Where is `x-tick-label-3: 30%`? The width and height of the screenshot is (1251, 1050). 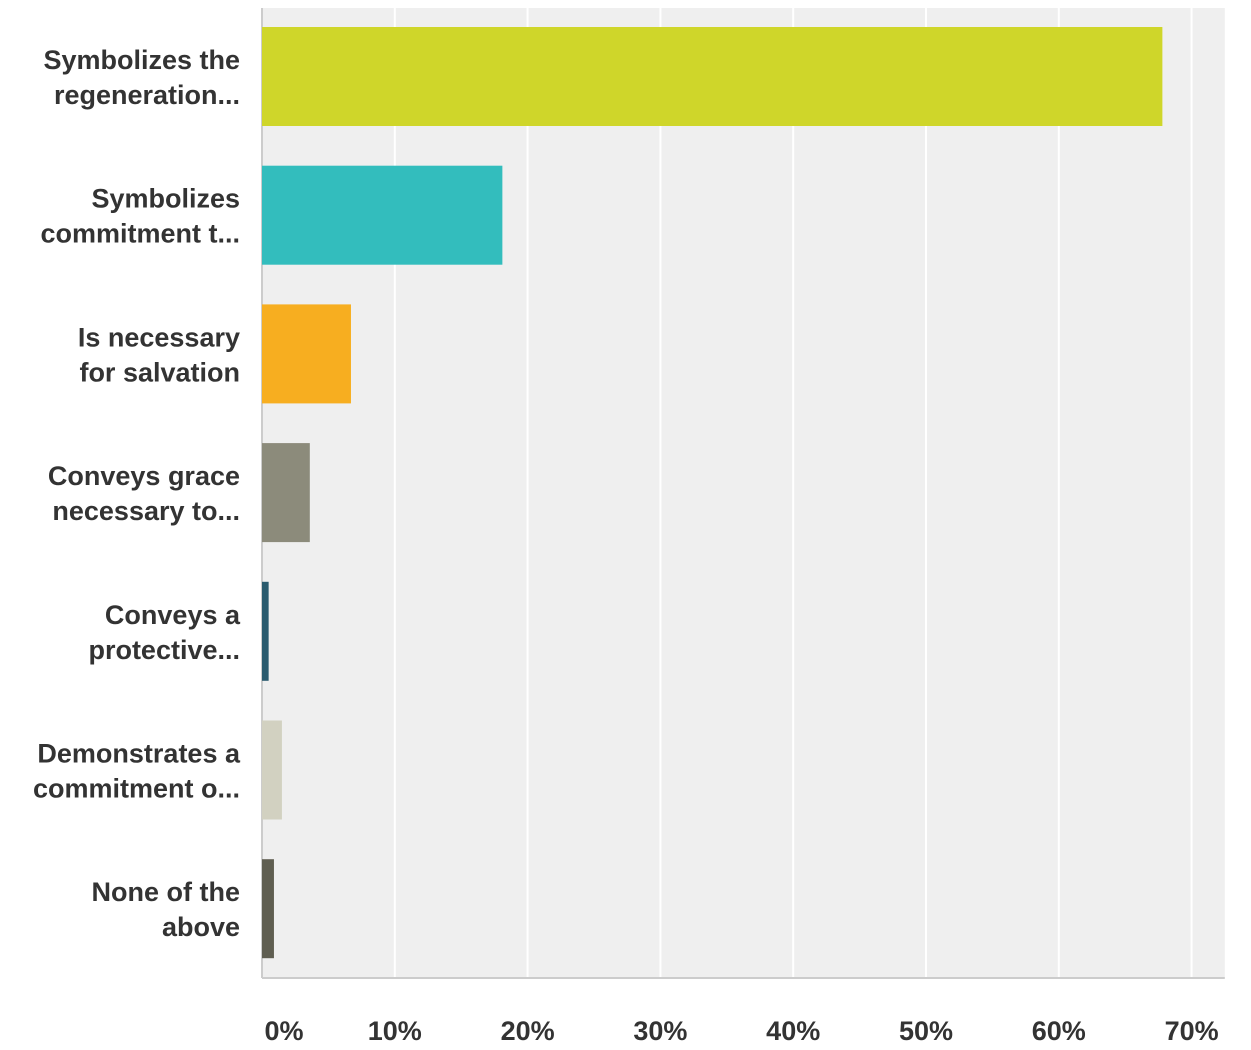
x-tick-label-3: 30% is located at coordinates (660, 1030).